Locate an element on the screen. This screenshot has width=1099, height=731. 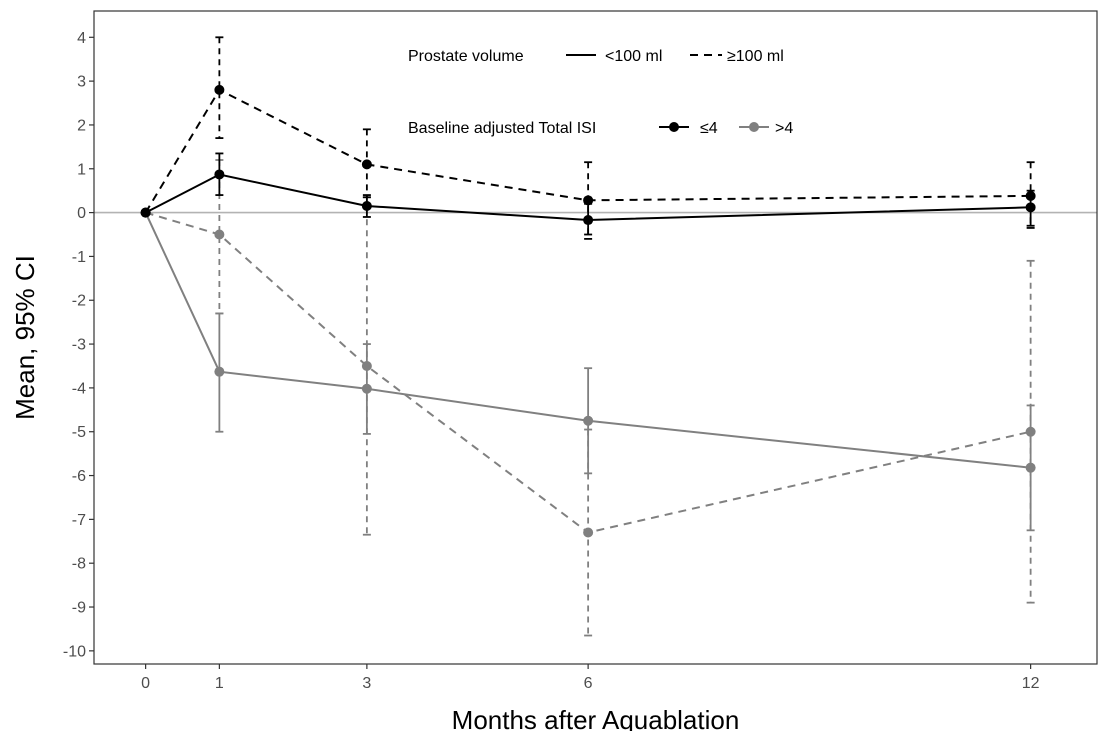
y-tick-label: -5 is located at coordinates (79, 432).